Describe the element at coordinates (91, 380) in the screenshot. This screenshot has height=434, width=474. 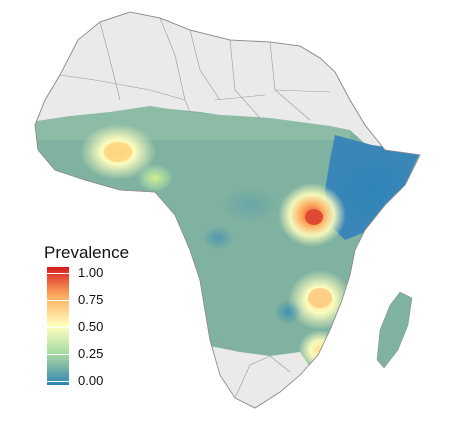
I see `legend-label-min: 0.00` at that location.